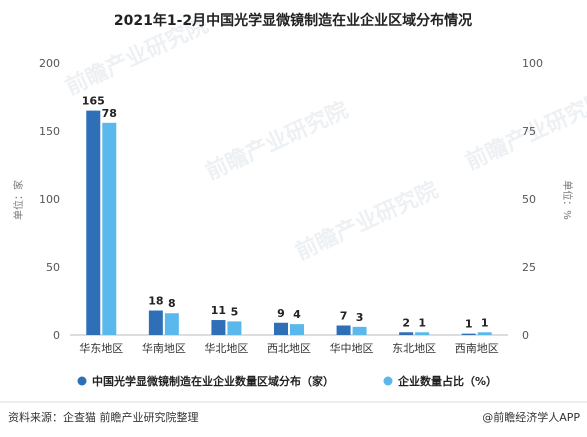  I want to click on y-left-tick-label: 50, so click(53, 267).